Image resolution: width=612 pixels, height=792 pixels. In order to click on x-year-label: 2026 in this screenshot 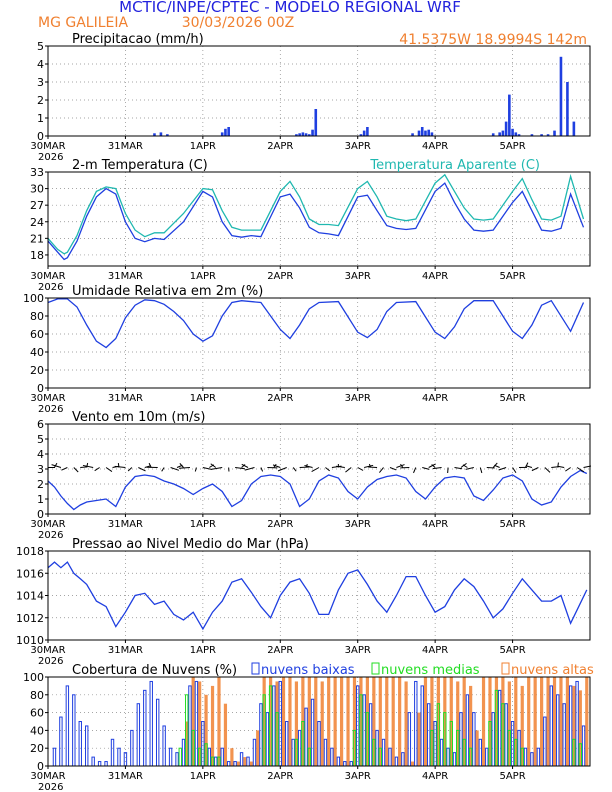, I will do `click(50, 787)`.